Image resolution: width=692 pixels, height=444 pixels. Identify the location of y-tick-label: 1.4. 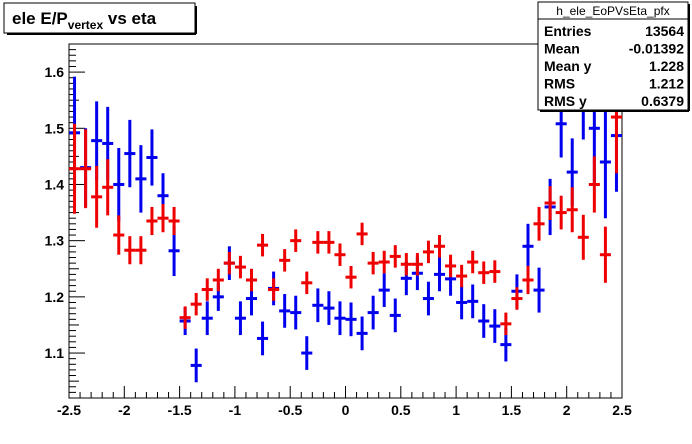
(55, 184).